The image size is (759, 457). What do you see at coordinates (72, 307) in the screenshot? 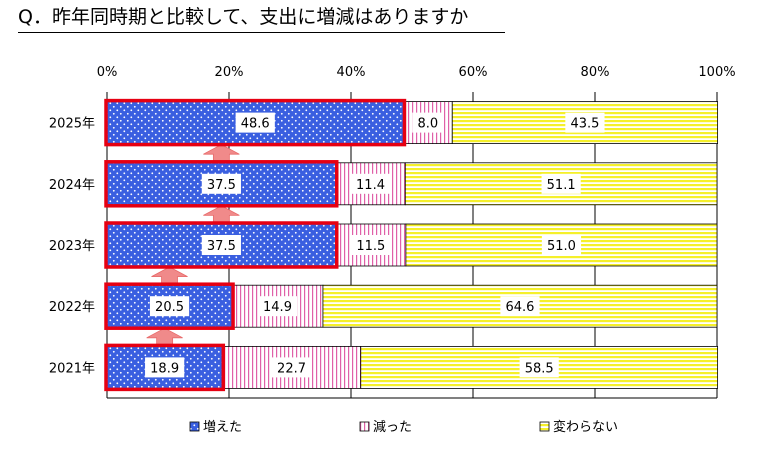
I see `category-label: 2022年` at bounding box center [72, 307].